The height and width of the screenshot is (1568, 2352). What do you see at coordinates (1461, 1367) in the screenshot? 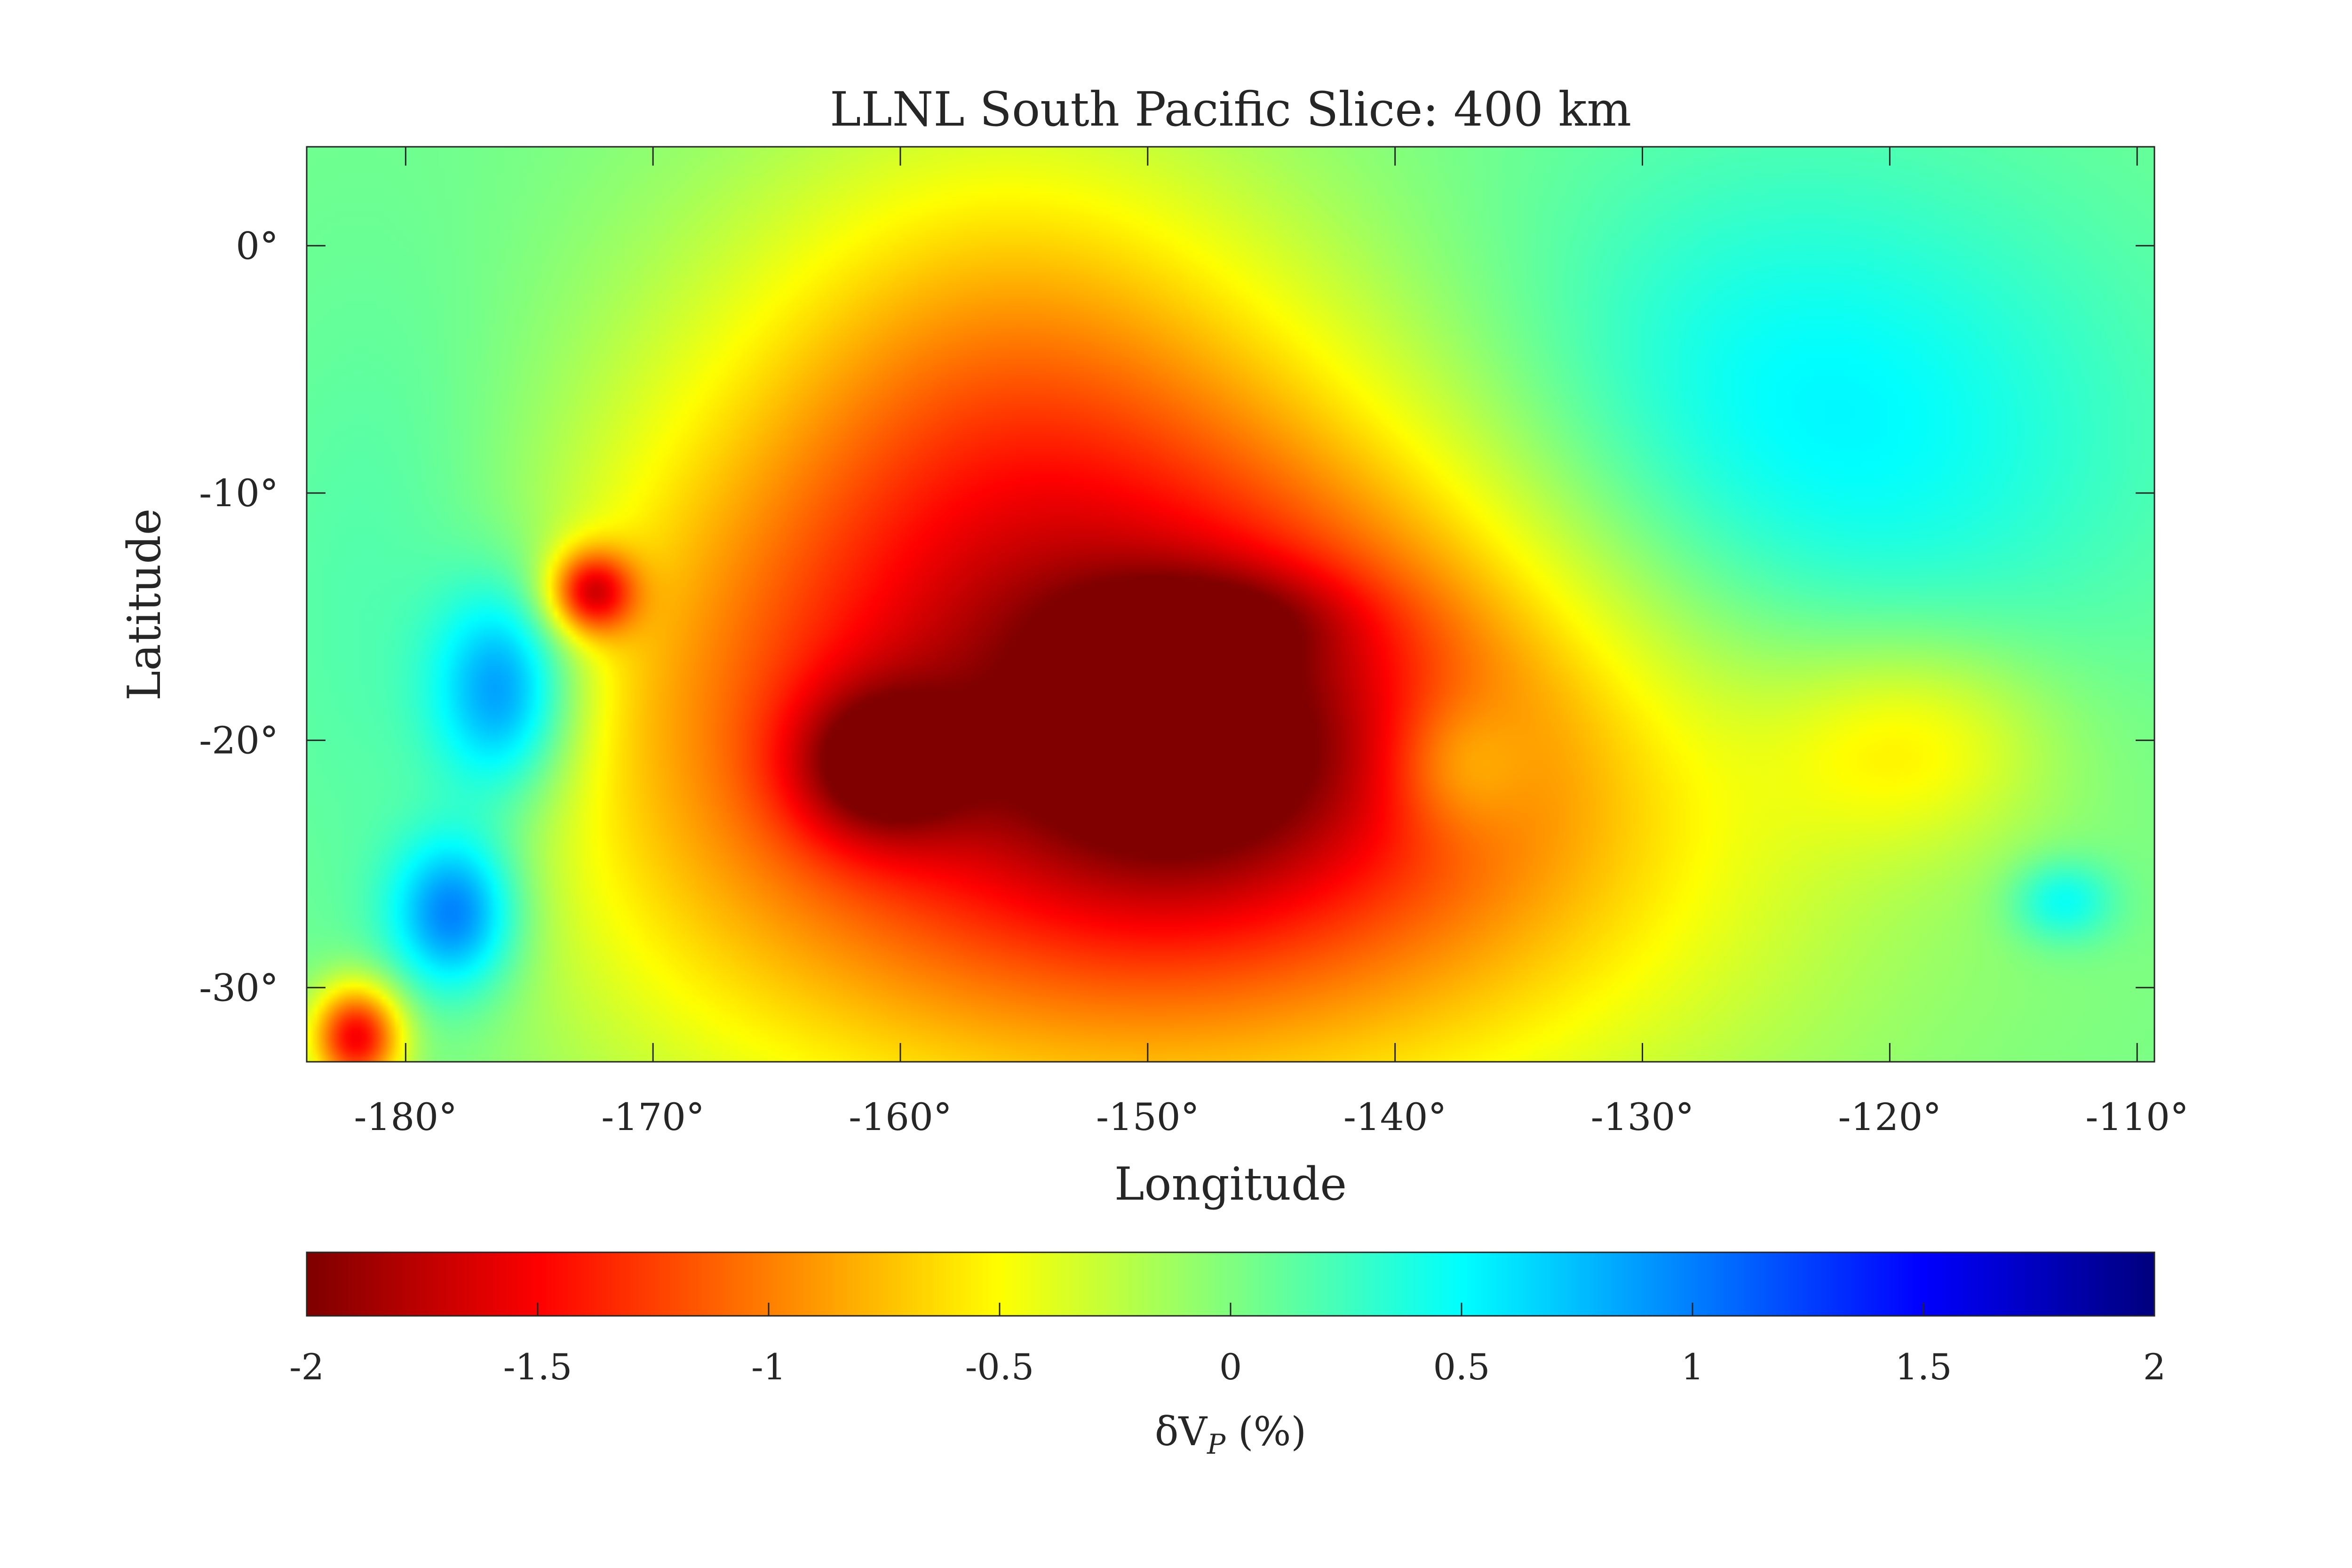
I see `colorbar-tick-label: 0.5` at bounding box center [1461, 1367].